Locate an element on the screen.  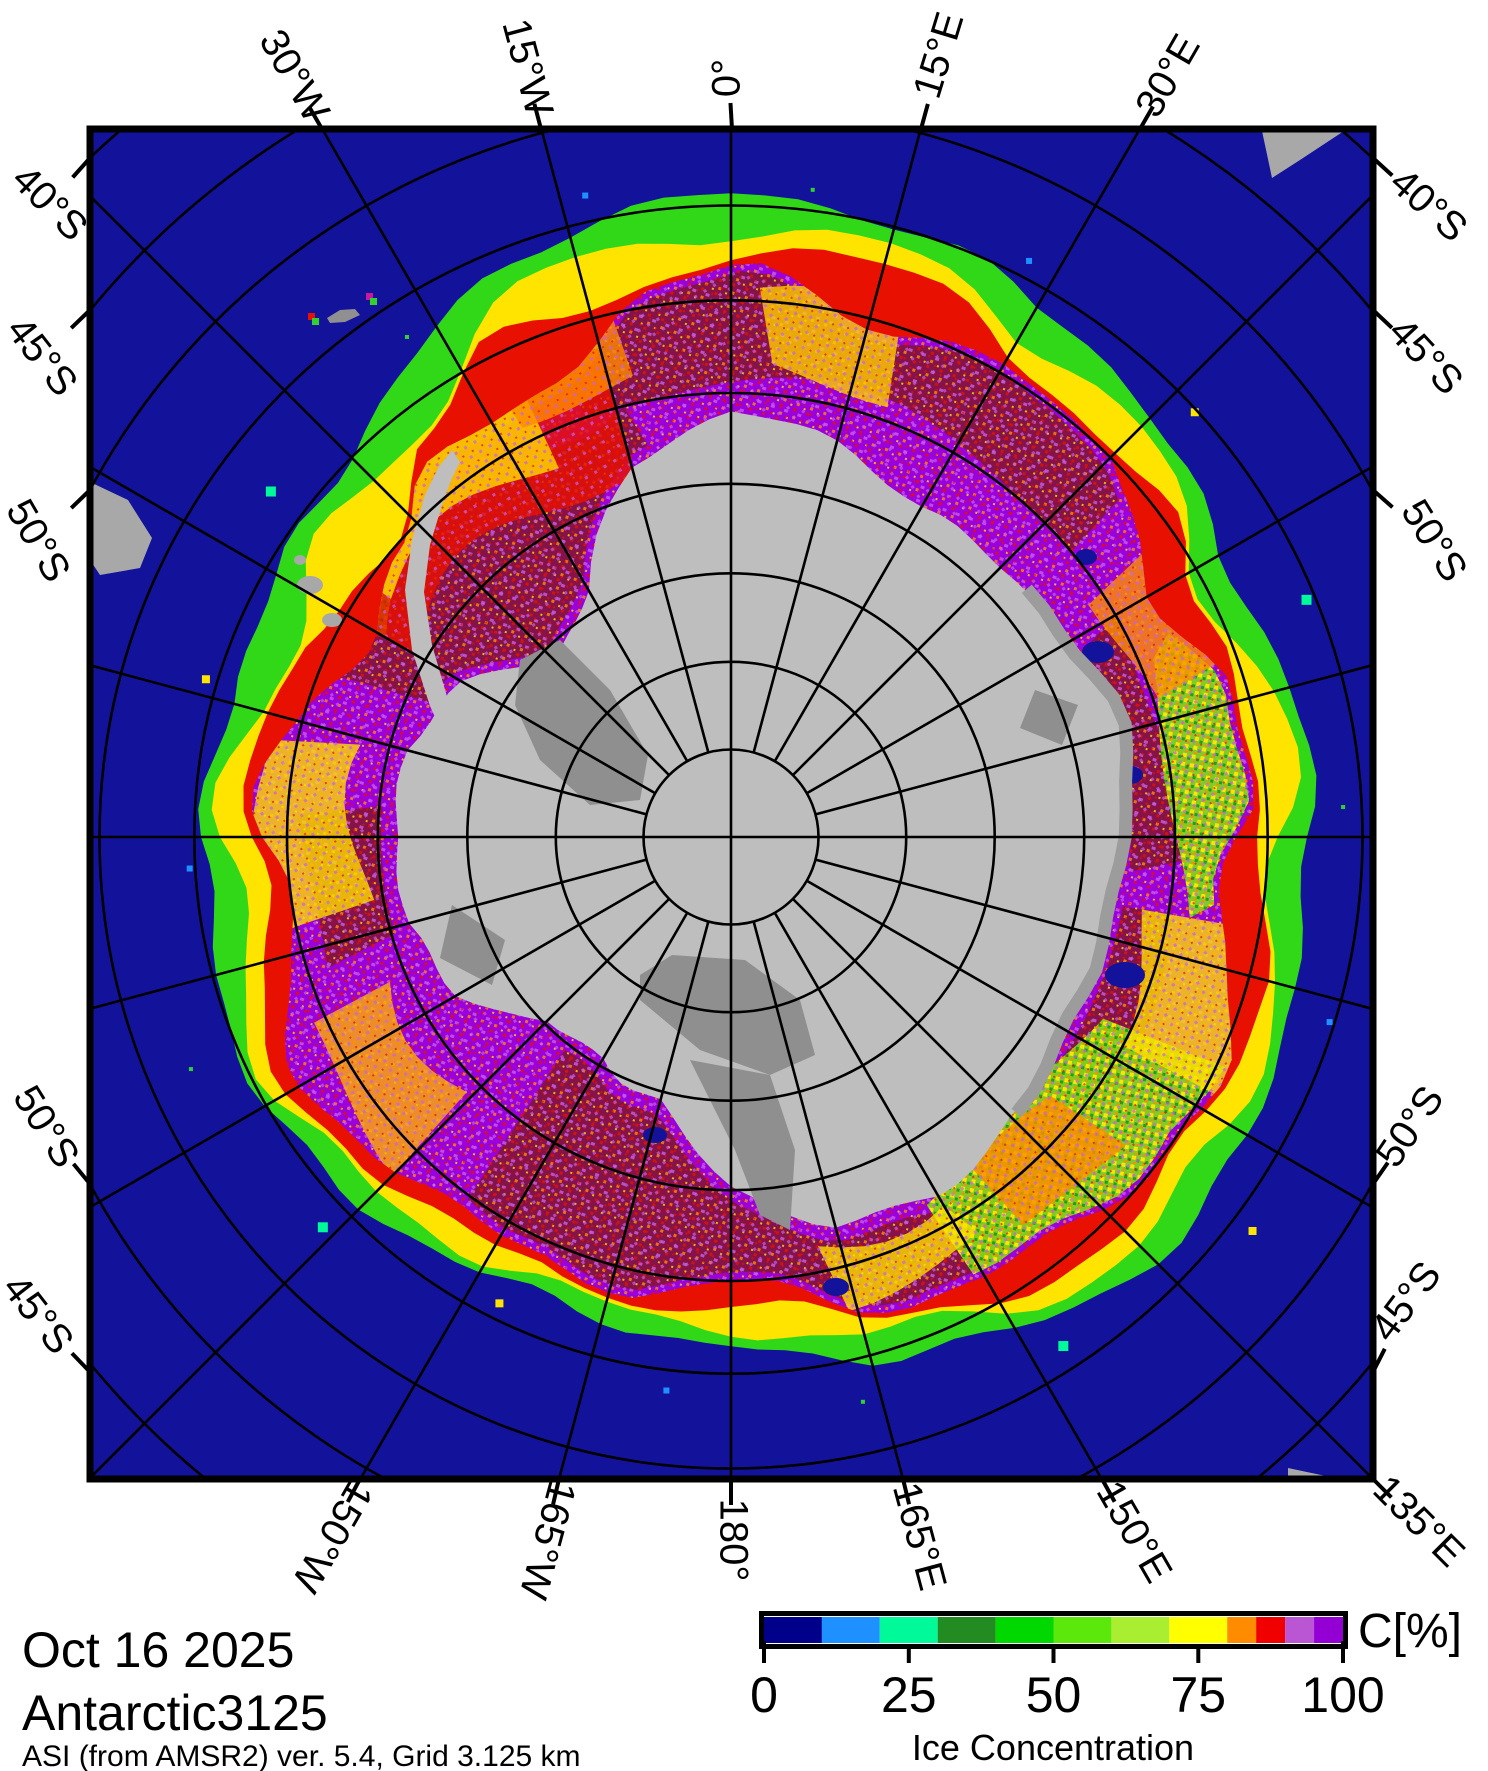
colorbar-axis-label: Ice Concentration is located at coordinates (1053, 1747).